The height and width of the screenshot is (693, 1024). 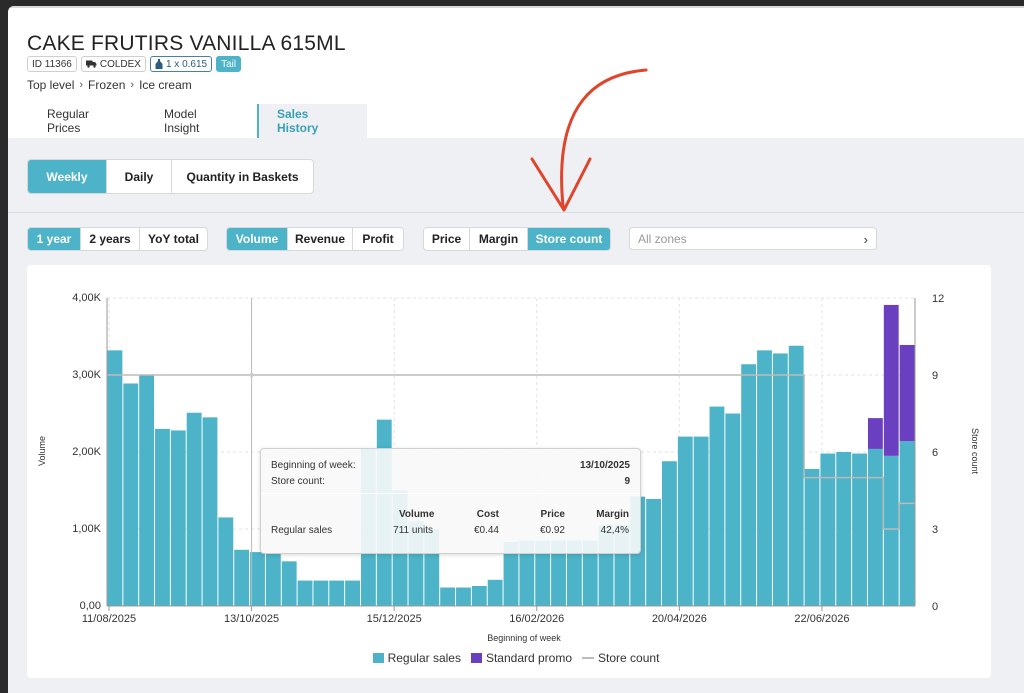 I want to click on y-axis-title: Volume, so click(x=42, y=451).